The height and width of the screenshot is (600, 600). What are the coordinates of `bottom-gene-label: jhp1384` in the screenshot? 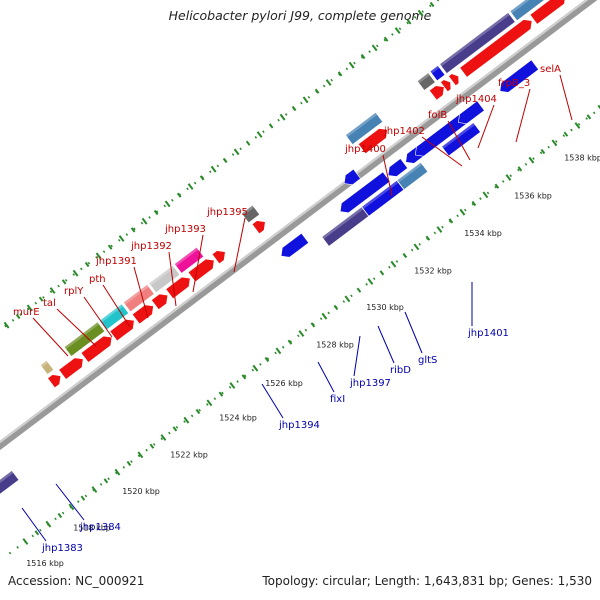 It's located at (100, 527).